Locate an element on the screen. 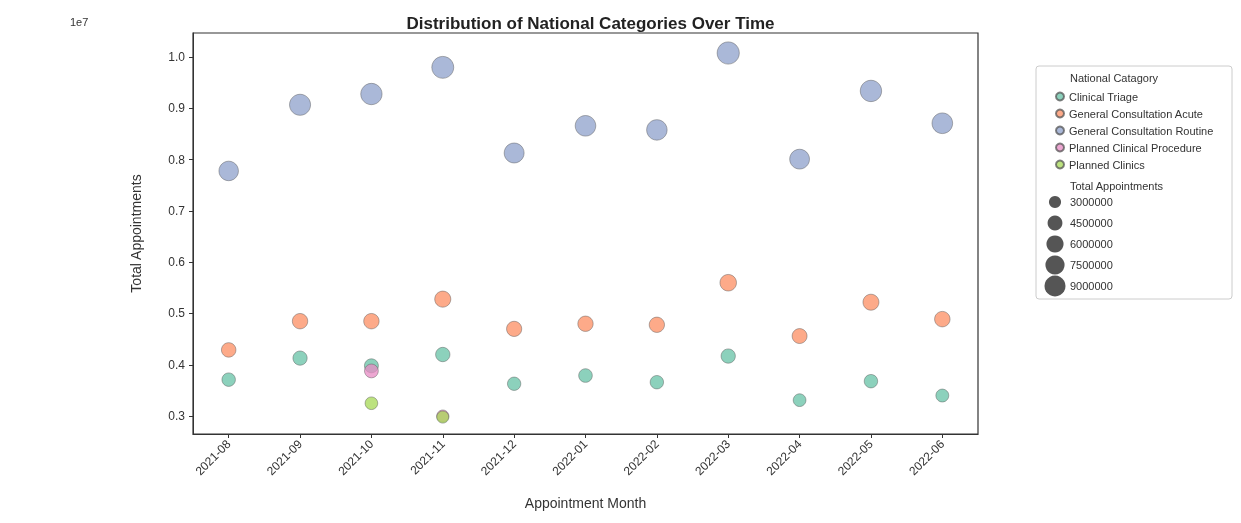 This screenshot has width=1241, height=523. text: Total Appointments is located at coordinates (1117, 185).